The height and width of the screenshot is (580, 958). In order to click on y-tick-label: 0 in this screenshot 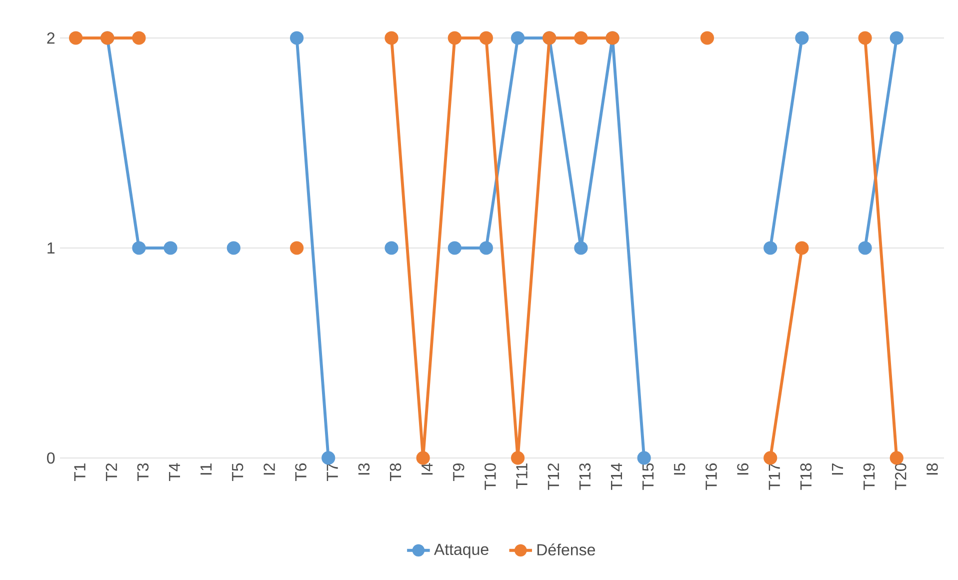, I will do `click(51, 458)`.